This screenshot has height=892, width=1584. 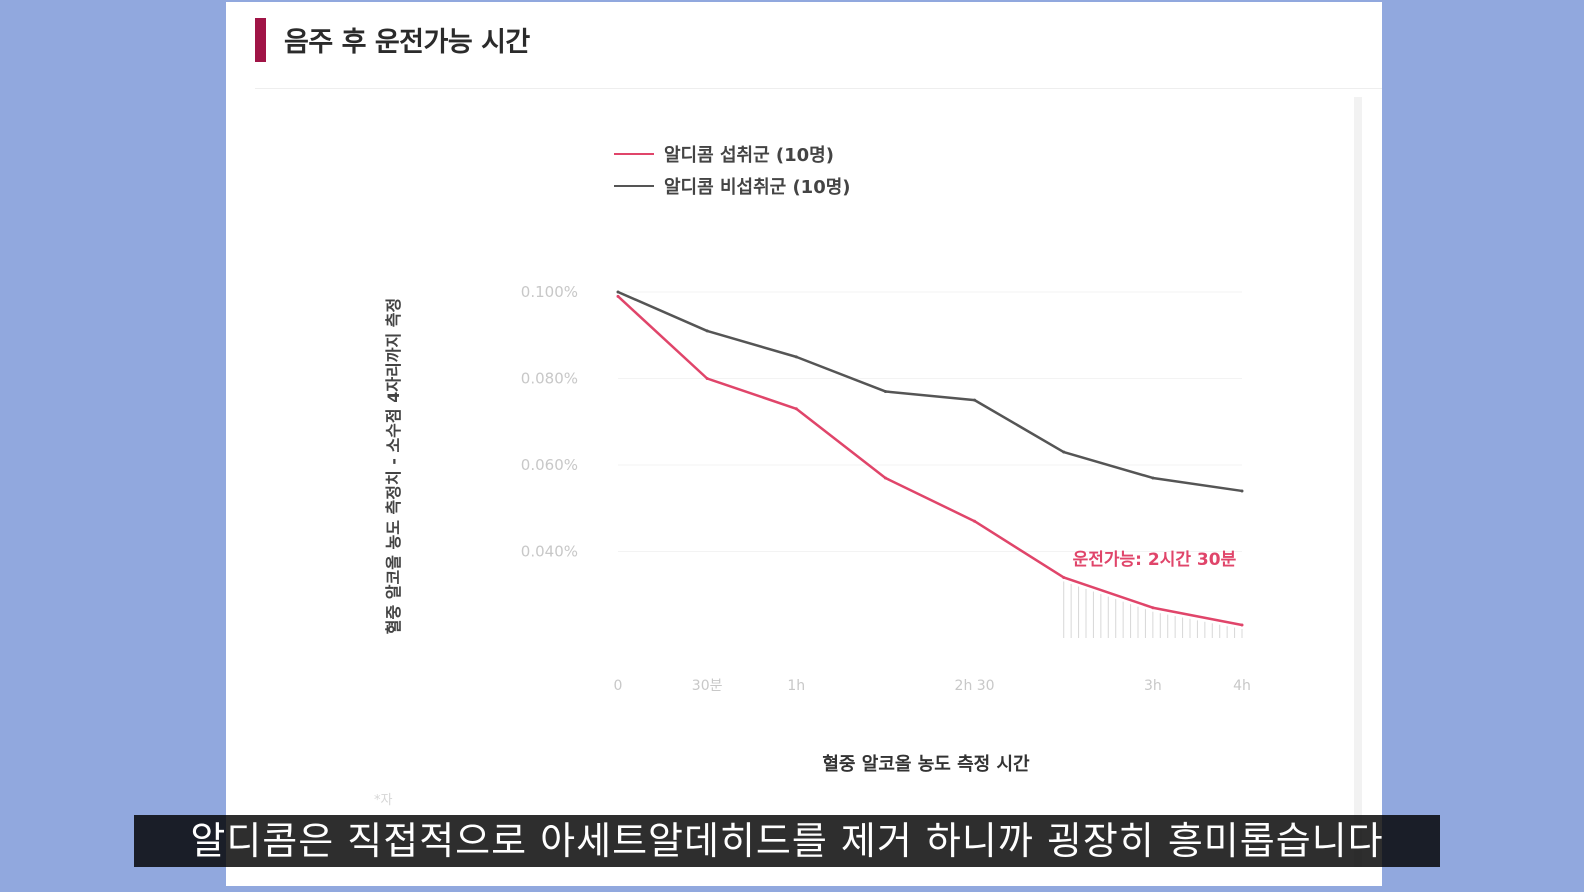 What do you see at coordinates (1153, 686) in the screenshot?
I see `x-tick-label: 3h` at bounding box center [1153, 686].